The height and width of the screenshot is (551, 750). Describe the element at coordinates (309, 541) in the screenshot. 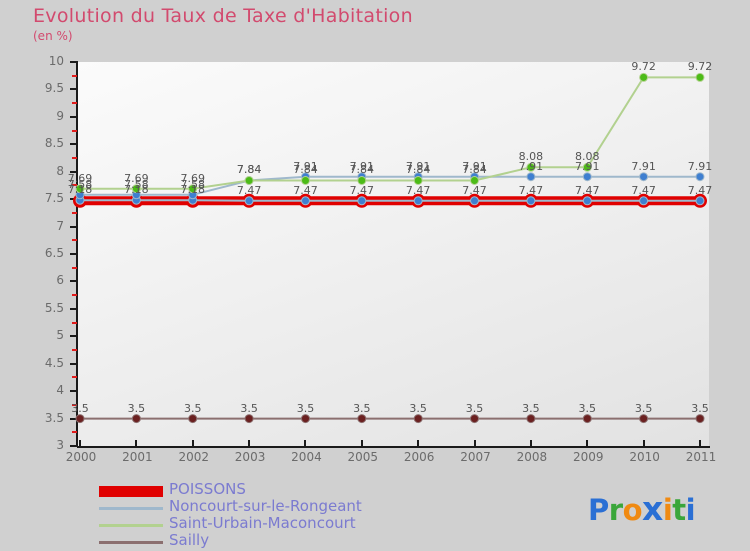

I see `legend-item: Sailly` at that location.